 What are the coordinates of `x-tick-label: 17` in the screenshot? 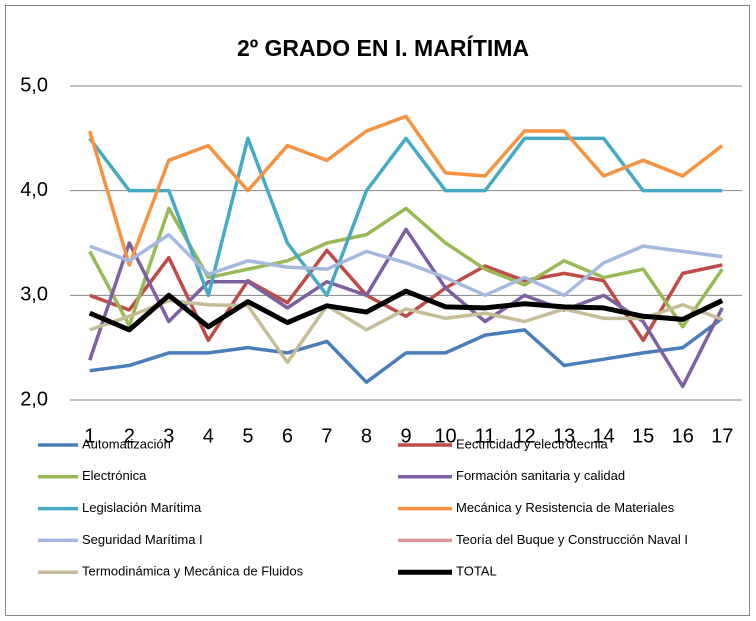 It's located at (722, 436).